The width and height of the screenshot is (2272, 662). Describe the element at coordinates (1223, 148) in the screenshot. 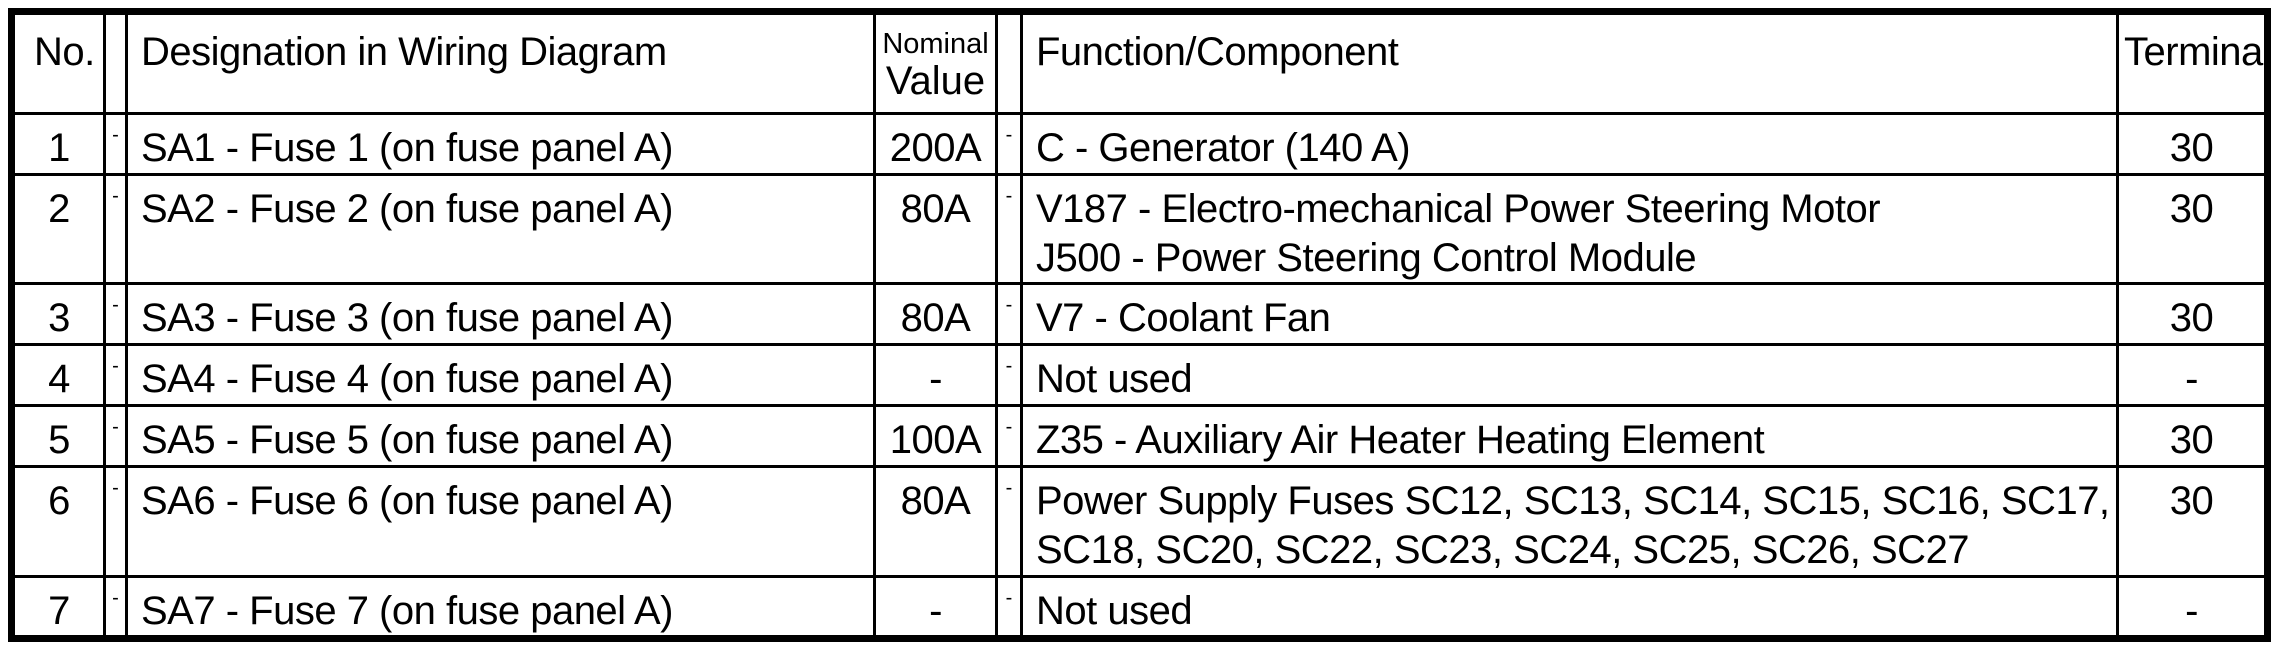

I see `function-text: C - Generator (140 A)` at that location.